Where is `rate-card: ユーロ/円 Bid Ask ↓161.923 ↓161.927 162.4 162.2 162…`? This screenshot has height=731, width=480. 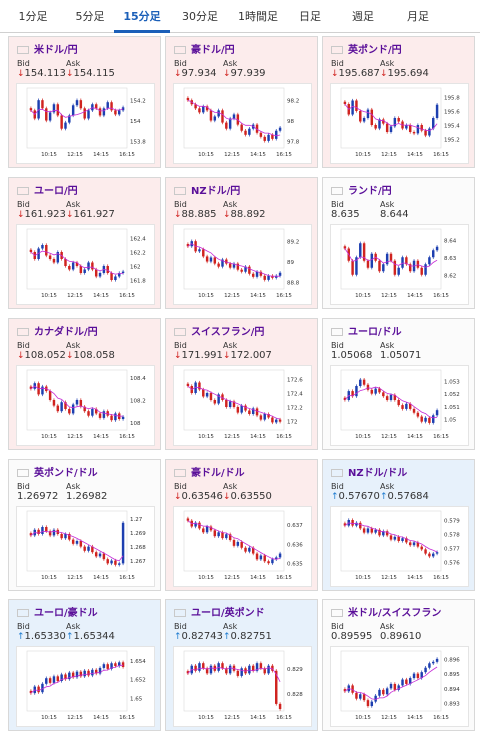 rate-card: ユーロ/円 Bid Ask ↓161.923 ↓161.927 162.4 162.2 162… is located at coordinates (84, 243).